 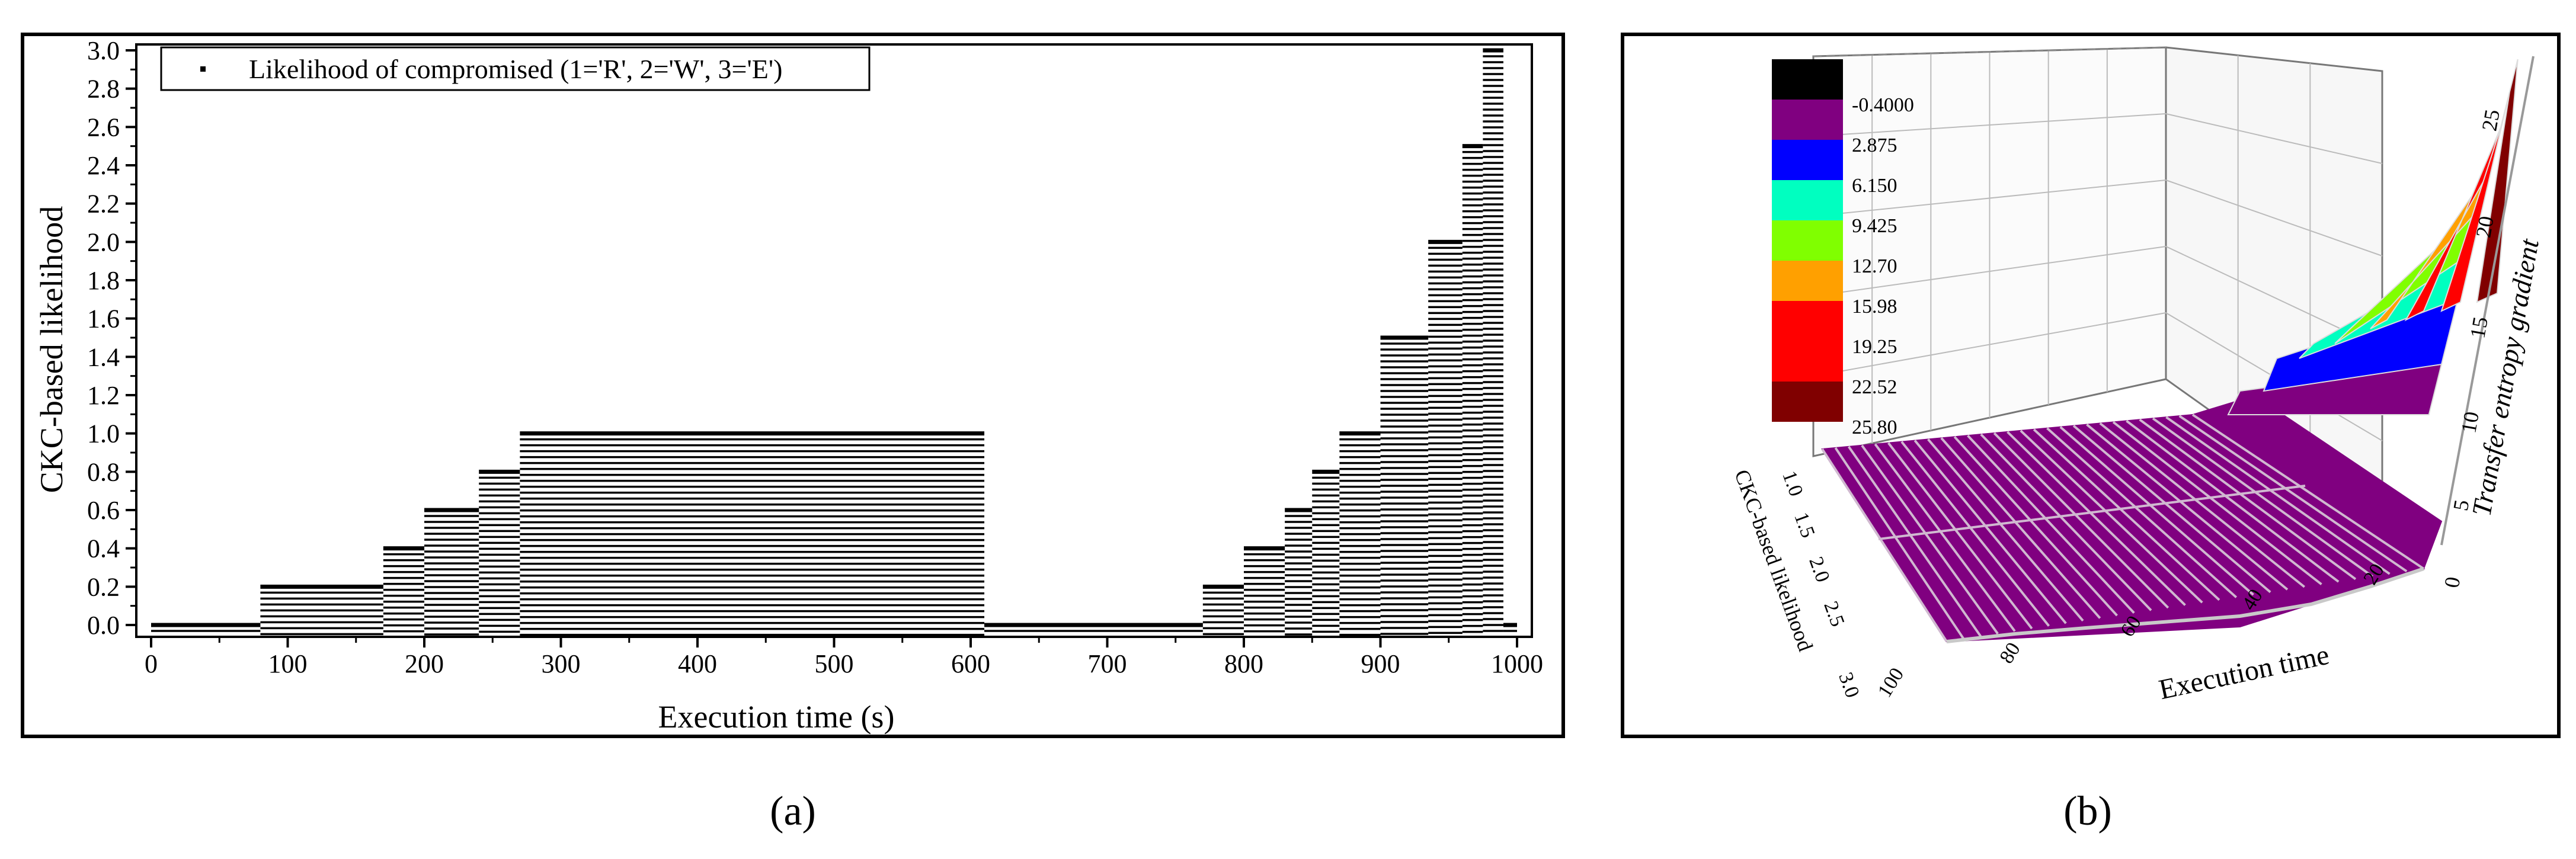 I want to click on z-tick-label-b-3: 15, so click(x=2478, y=328).